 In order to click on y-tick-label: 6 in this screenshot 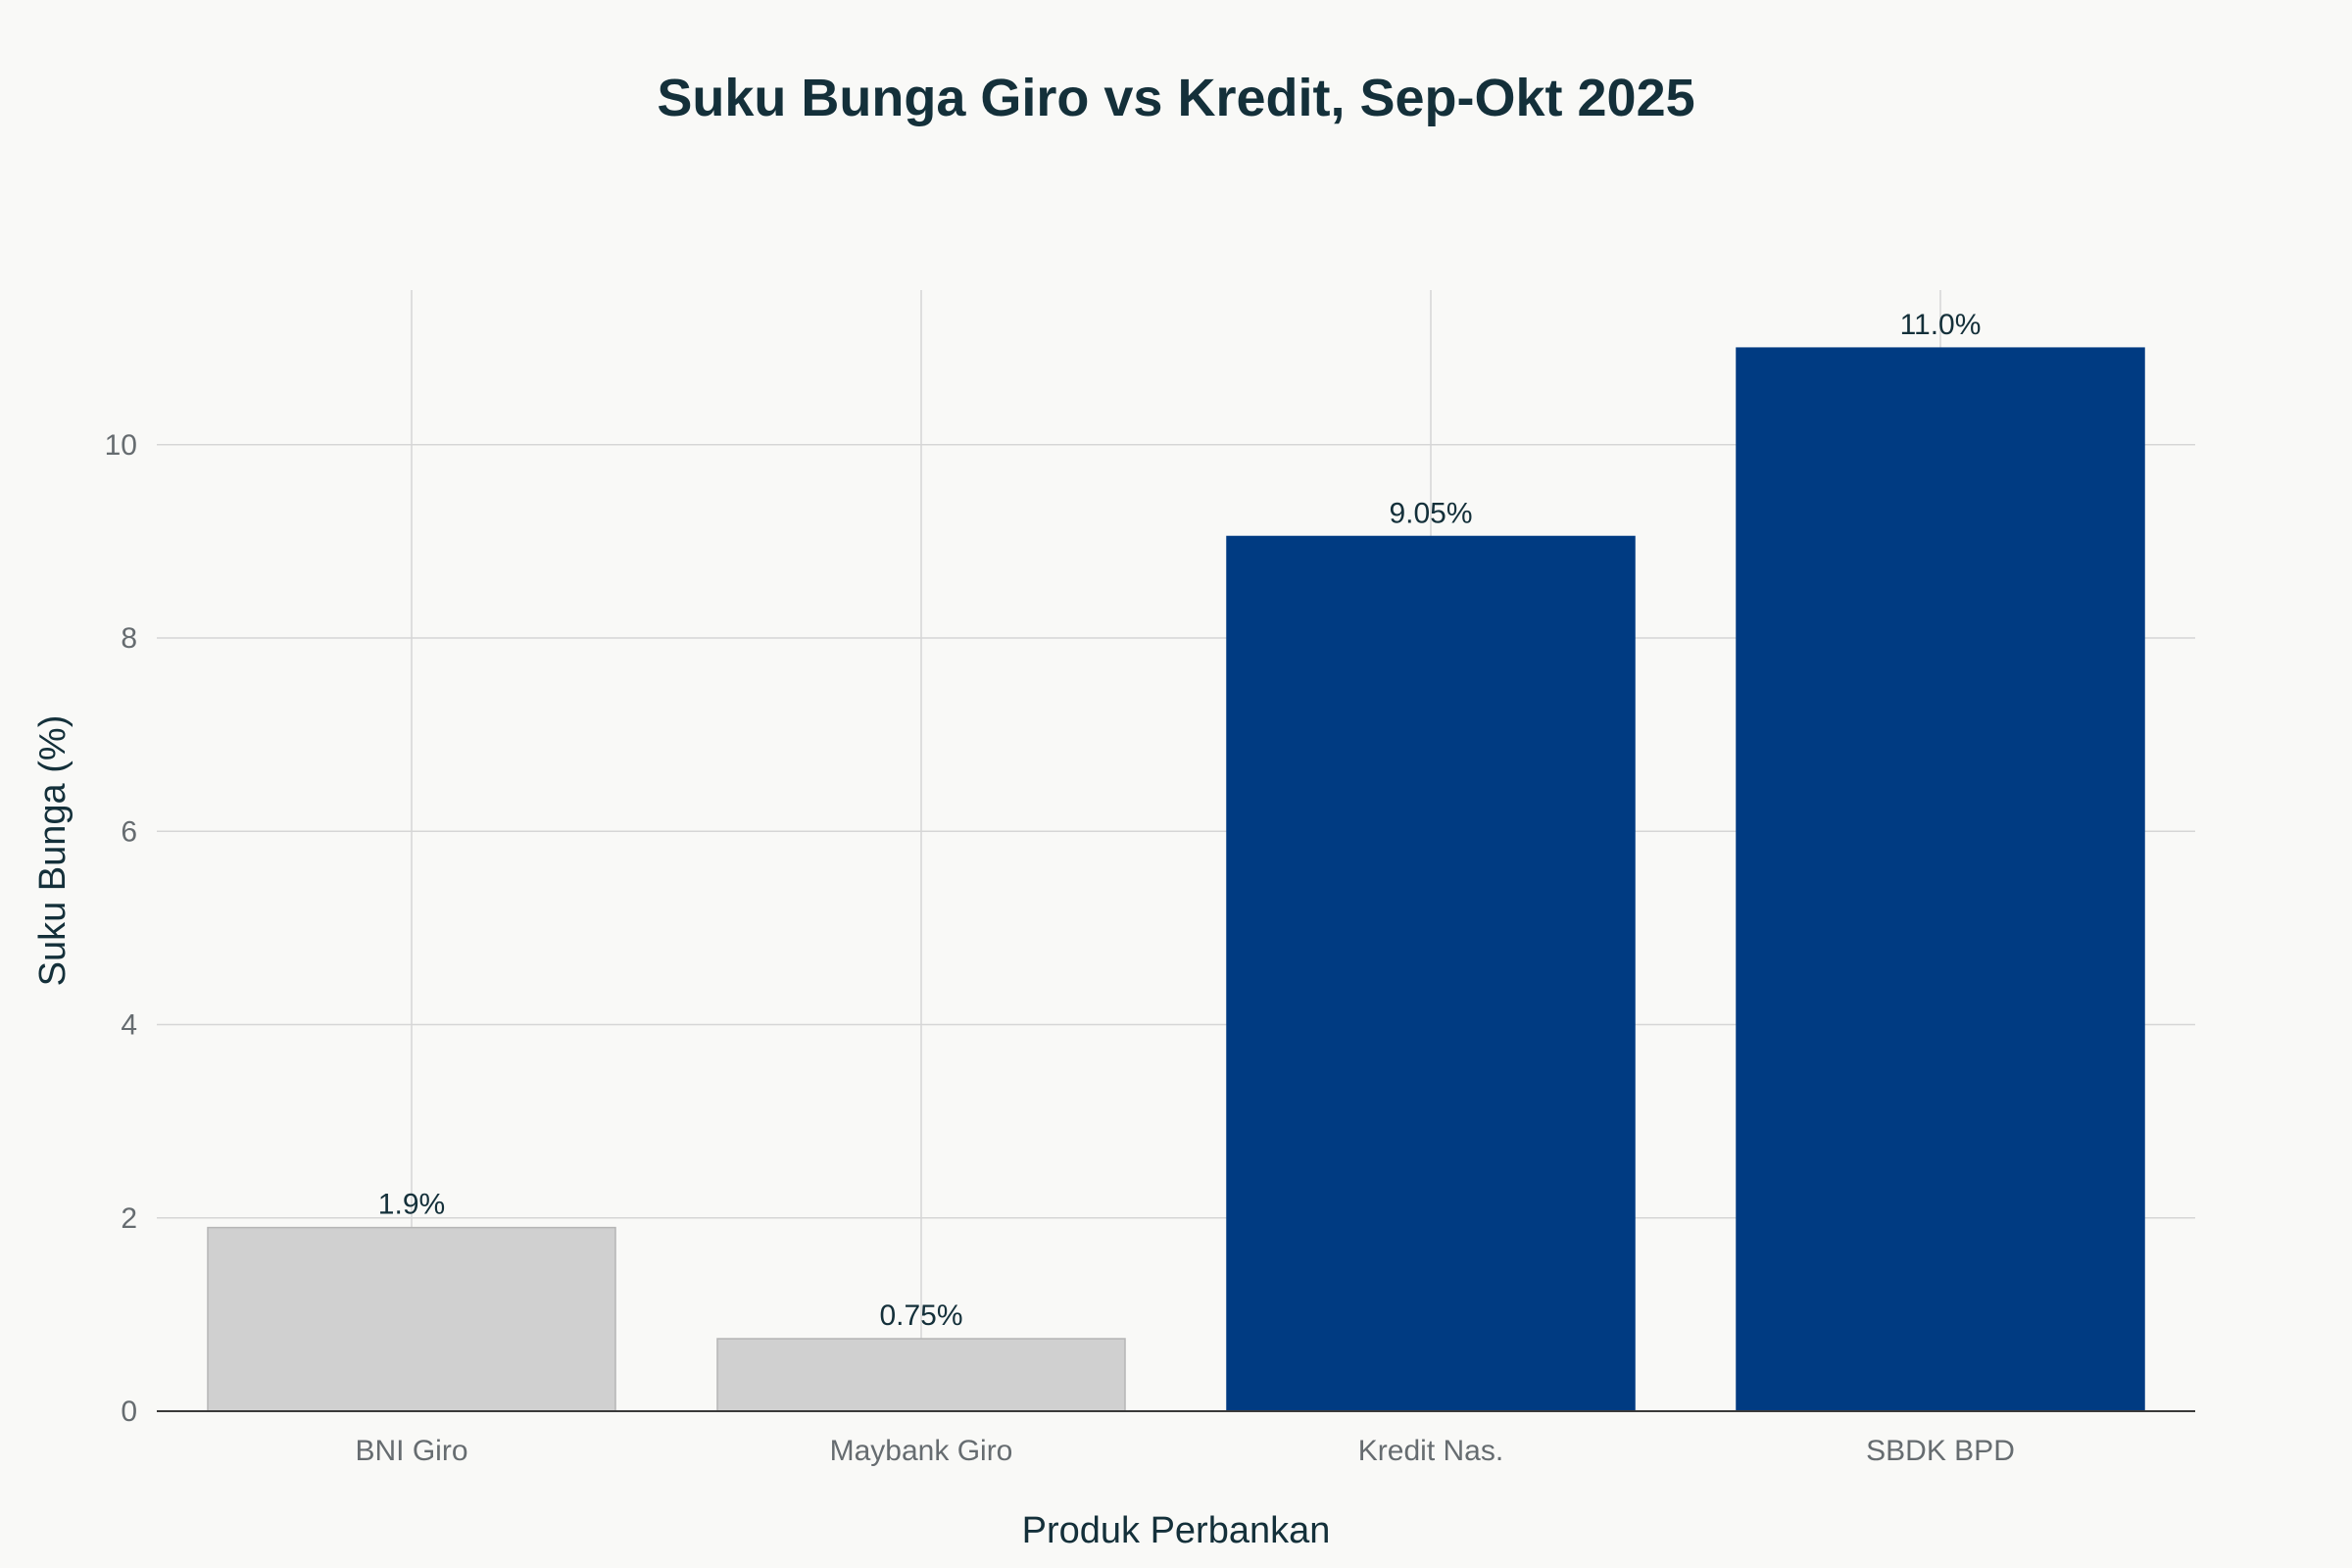, I will do `click(129, 831)`.